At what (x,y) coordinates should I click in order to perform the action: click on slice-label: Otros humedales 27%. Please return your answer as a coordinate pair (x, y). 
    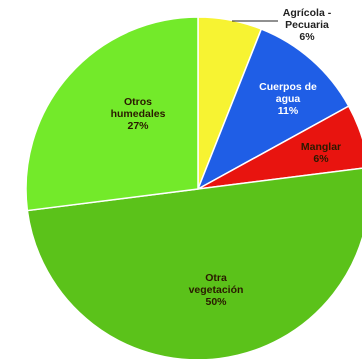
    Looking at the image, I should click on (138, 114).